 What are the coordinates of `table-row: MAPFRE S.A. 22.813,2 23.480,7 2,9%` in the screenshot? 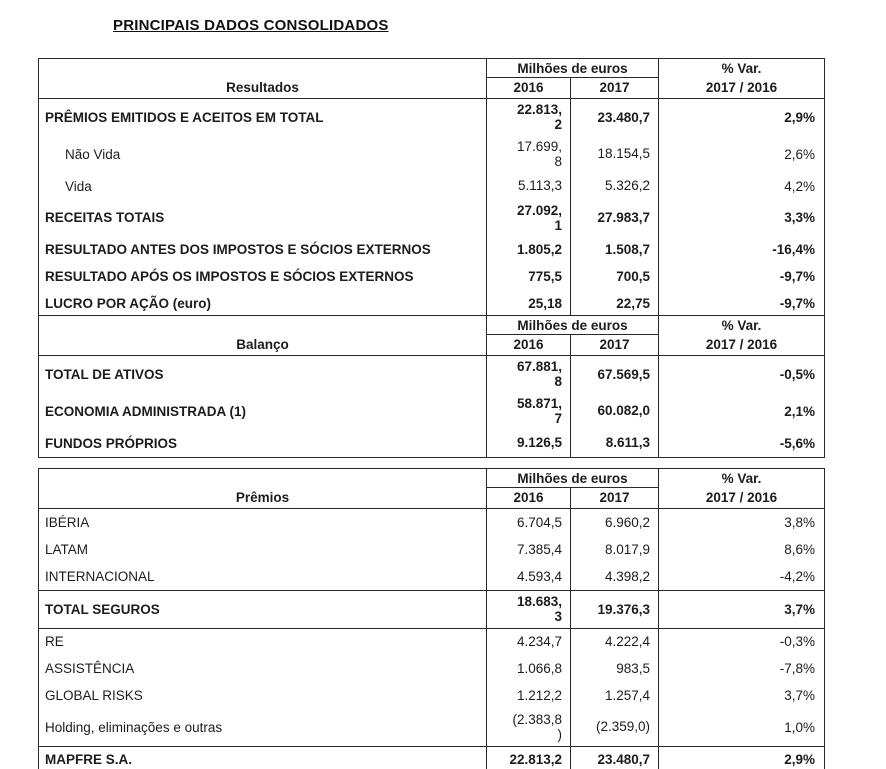 It's located at (431, 757).